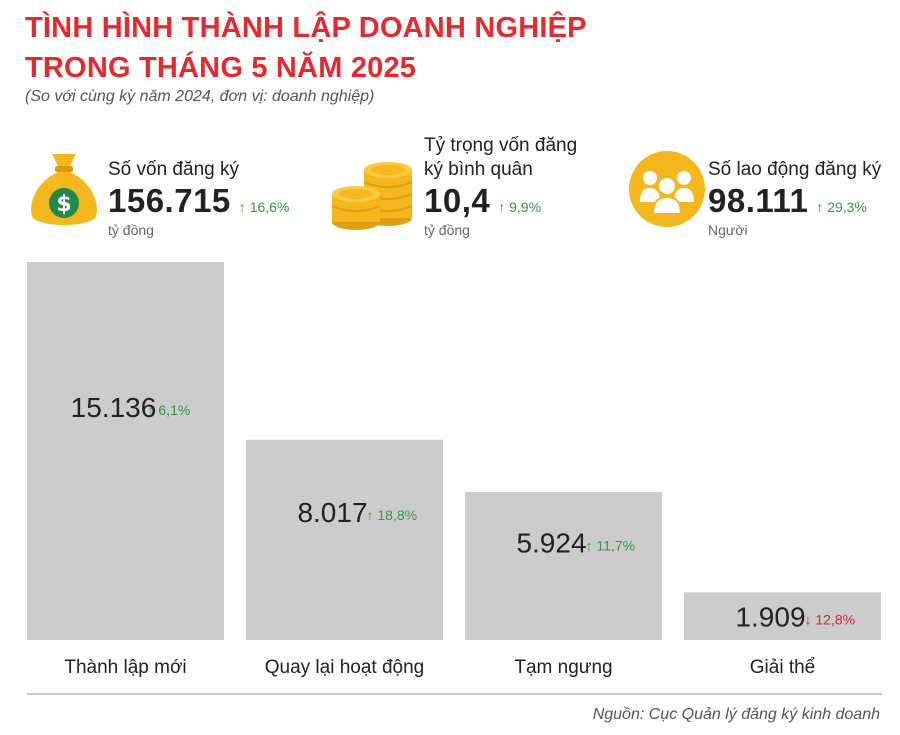 The width and height of the screenshot is (900, 735). I want to click on stat-unit: Người, so click(728, 230).